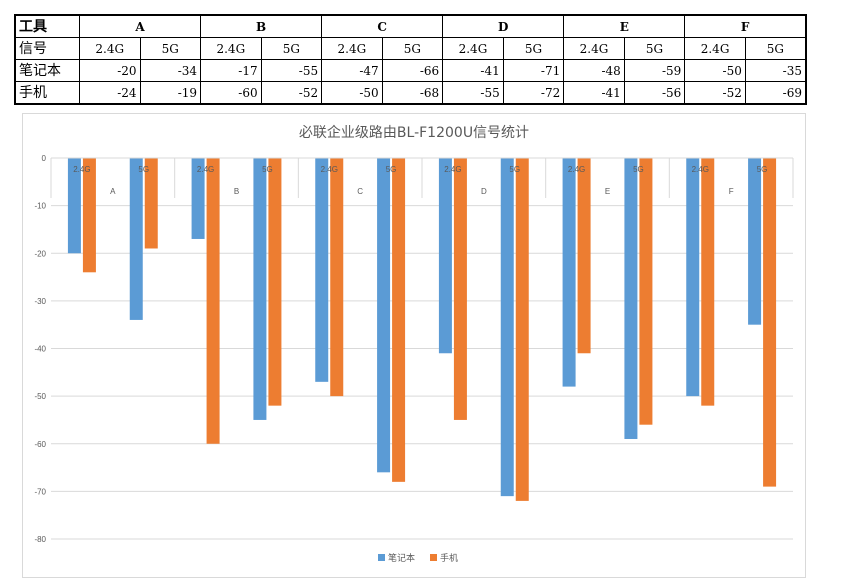 The width and height of the screenshot is (844, 579). I want to click on table-cell: -68, so click(412, 93).